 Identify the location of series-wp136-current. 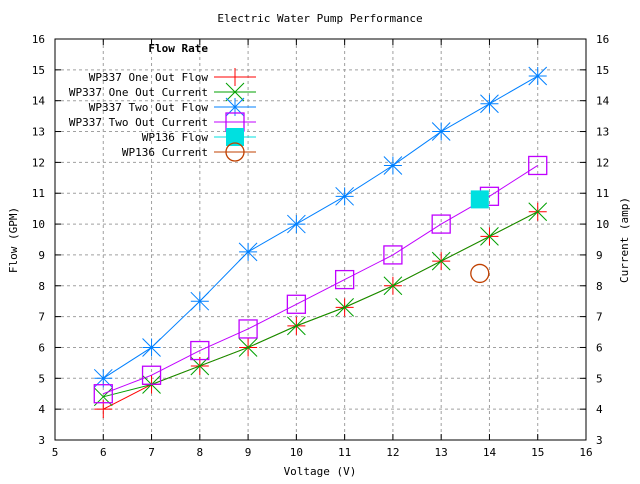
(480, 273).